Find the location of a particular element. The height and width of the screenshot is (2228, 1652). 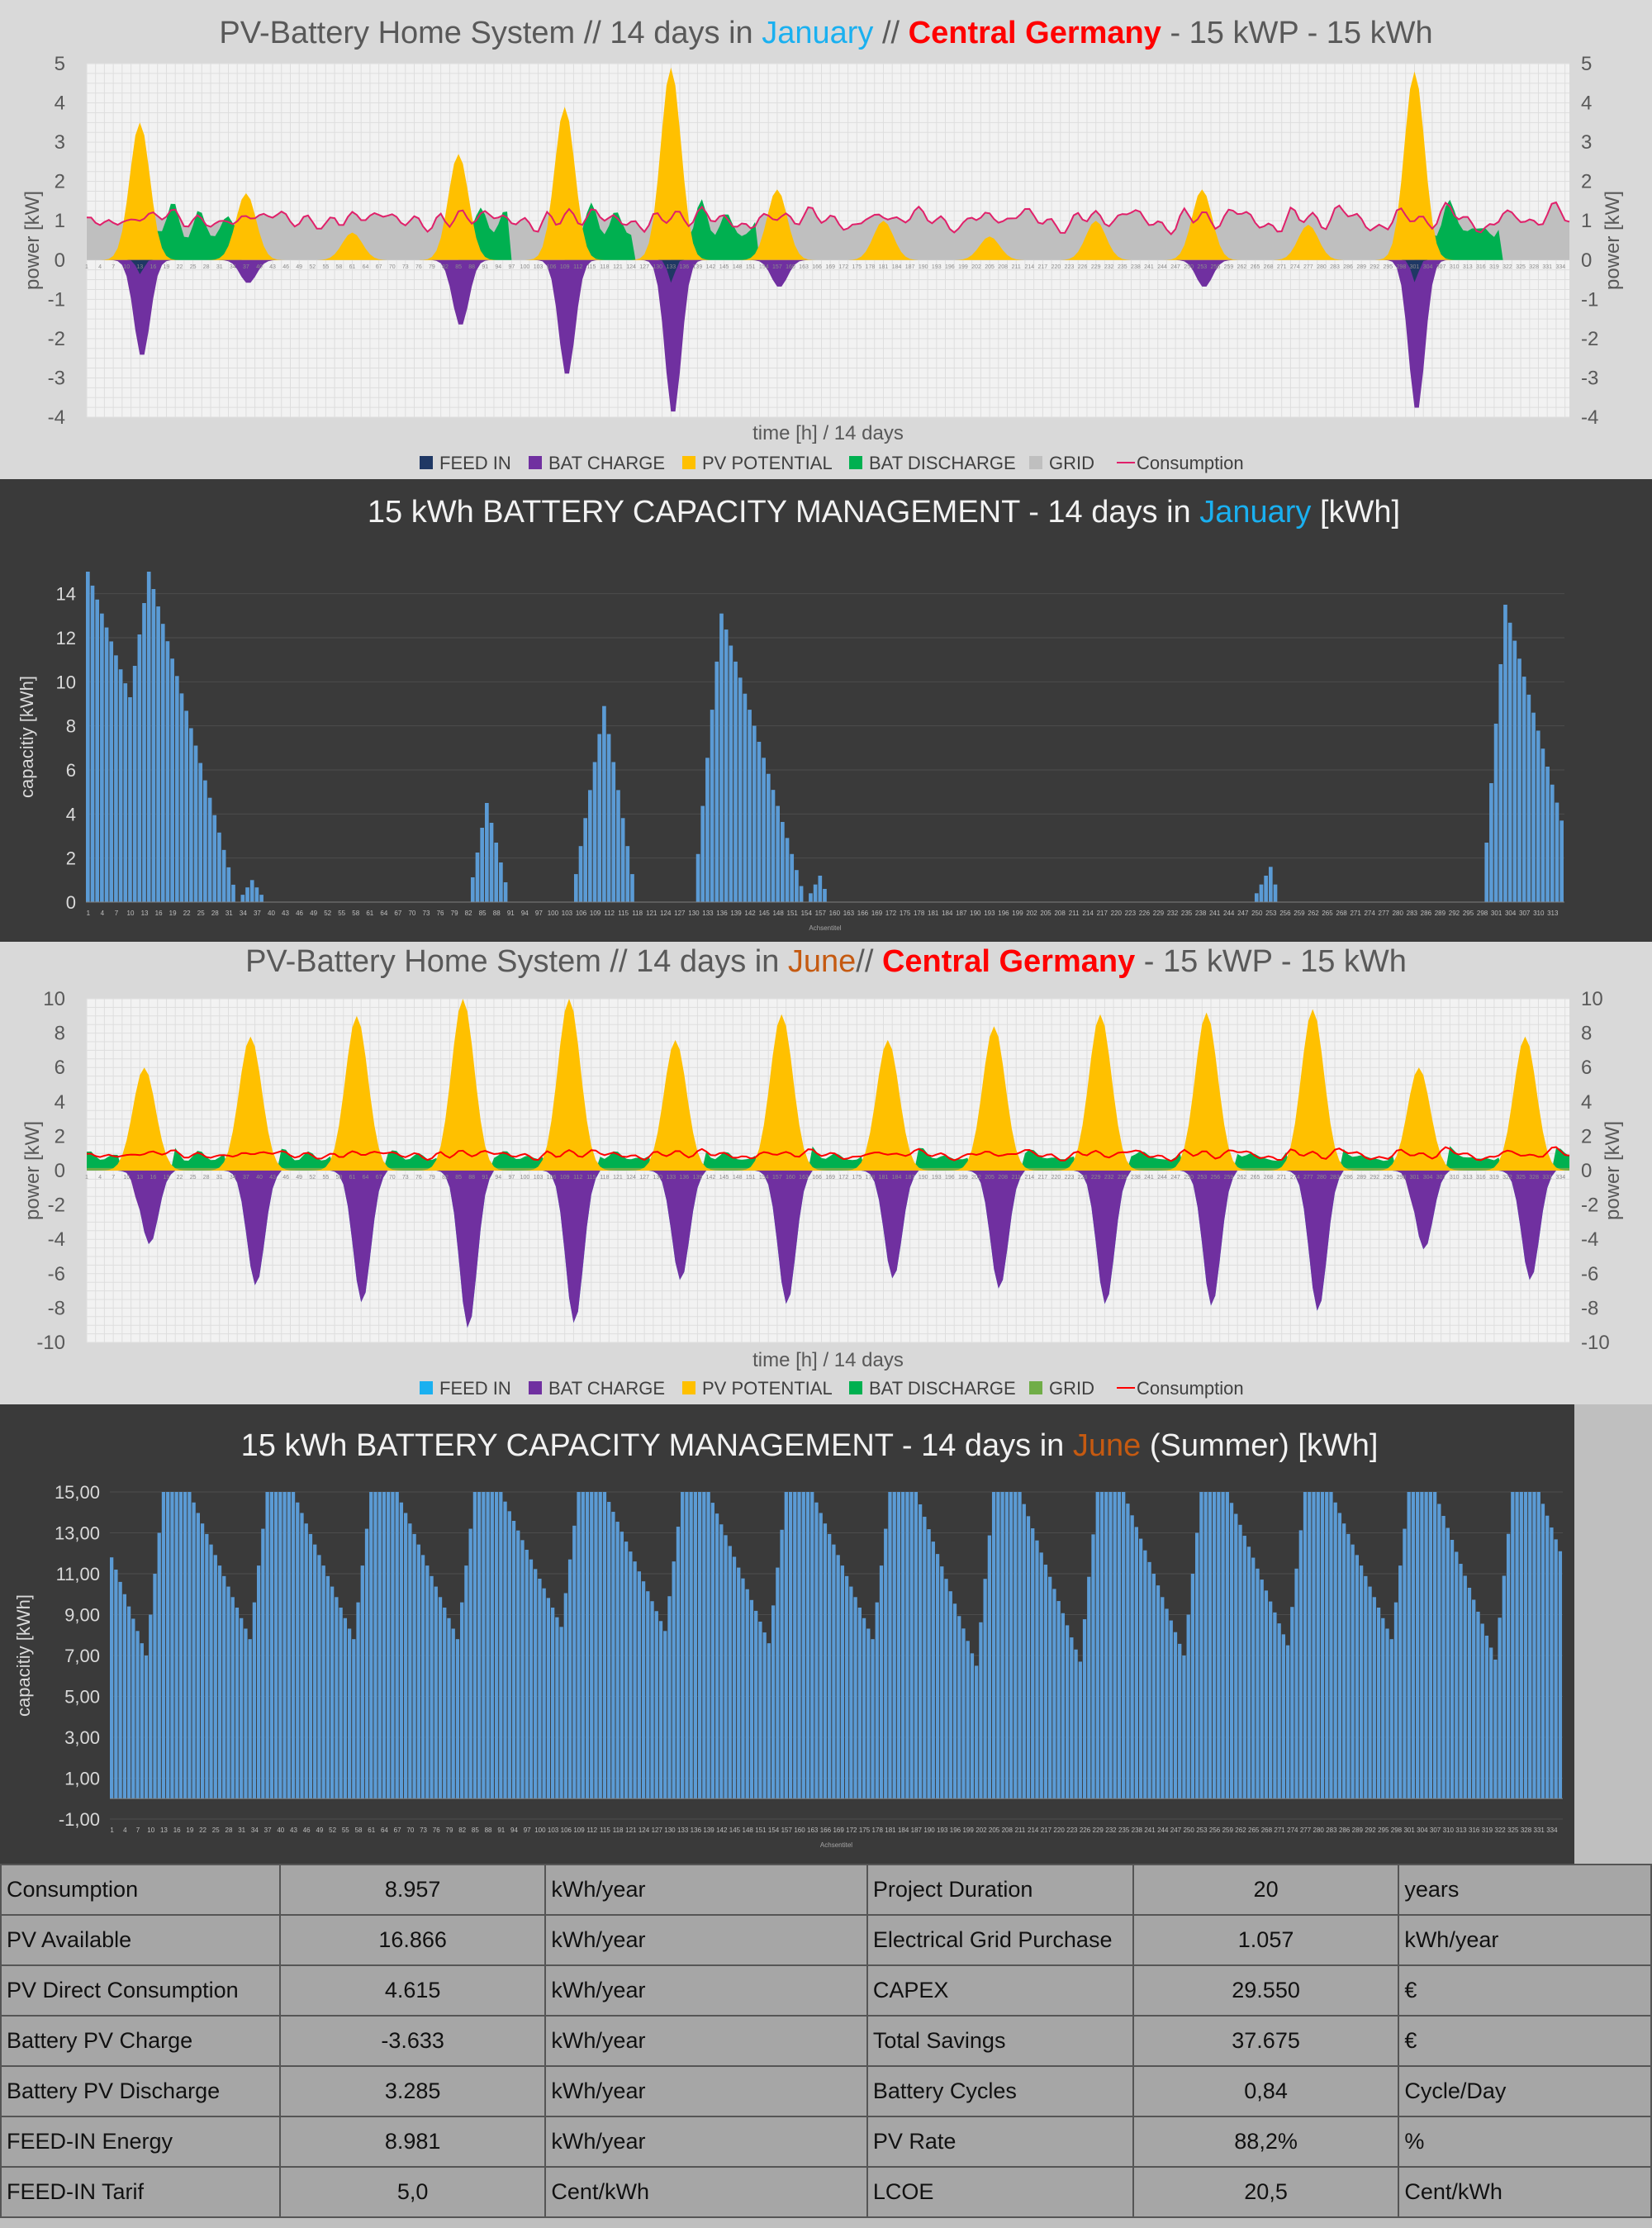

x-tick-label: 250 is located at coordinates (1188, 1830).